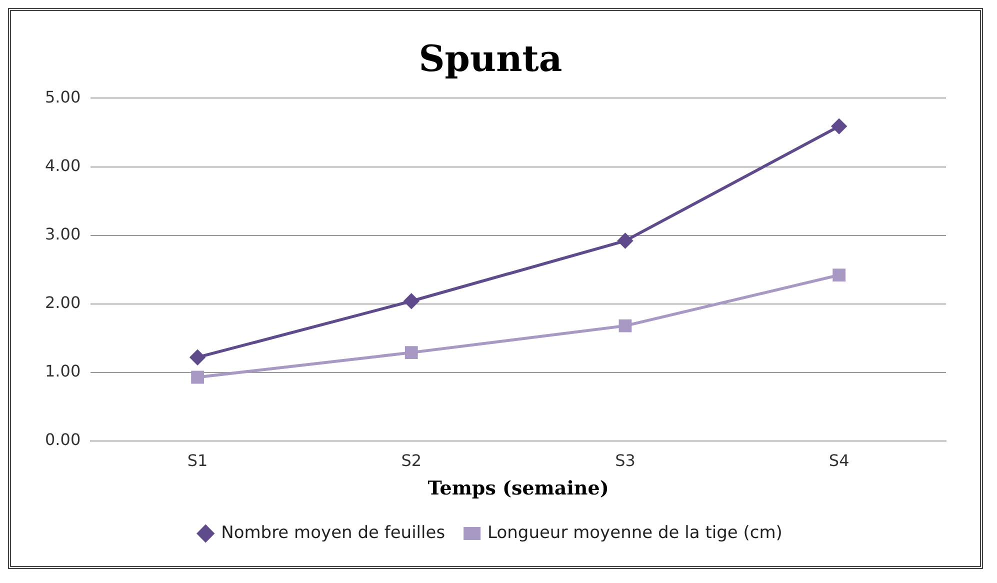  I want to click on y-tick-label: 5.00, so click(63, 96).